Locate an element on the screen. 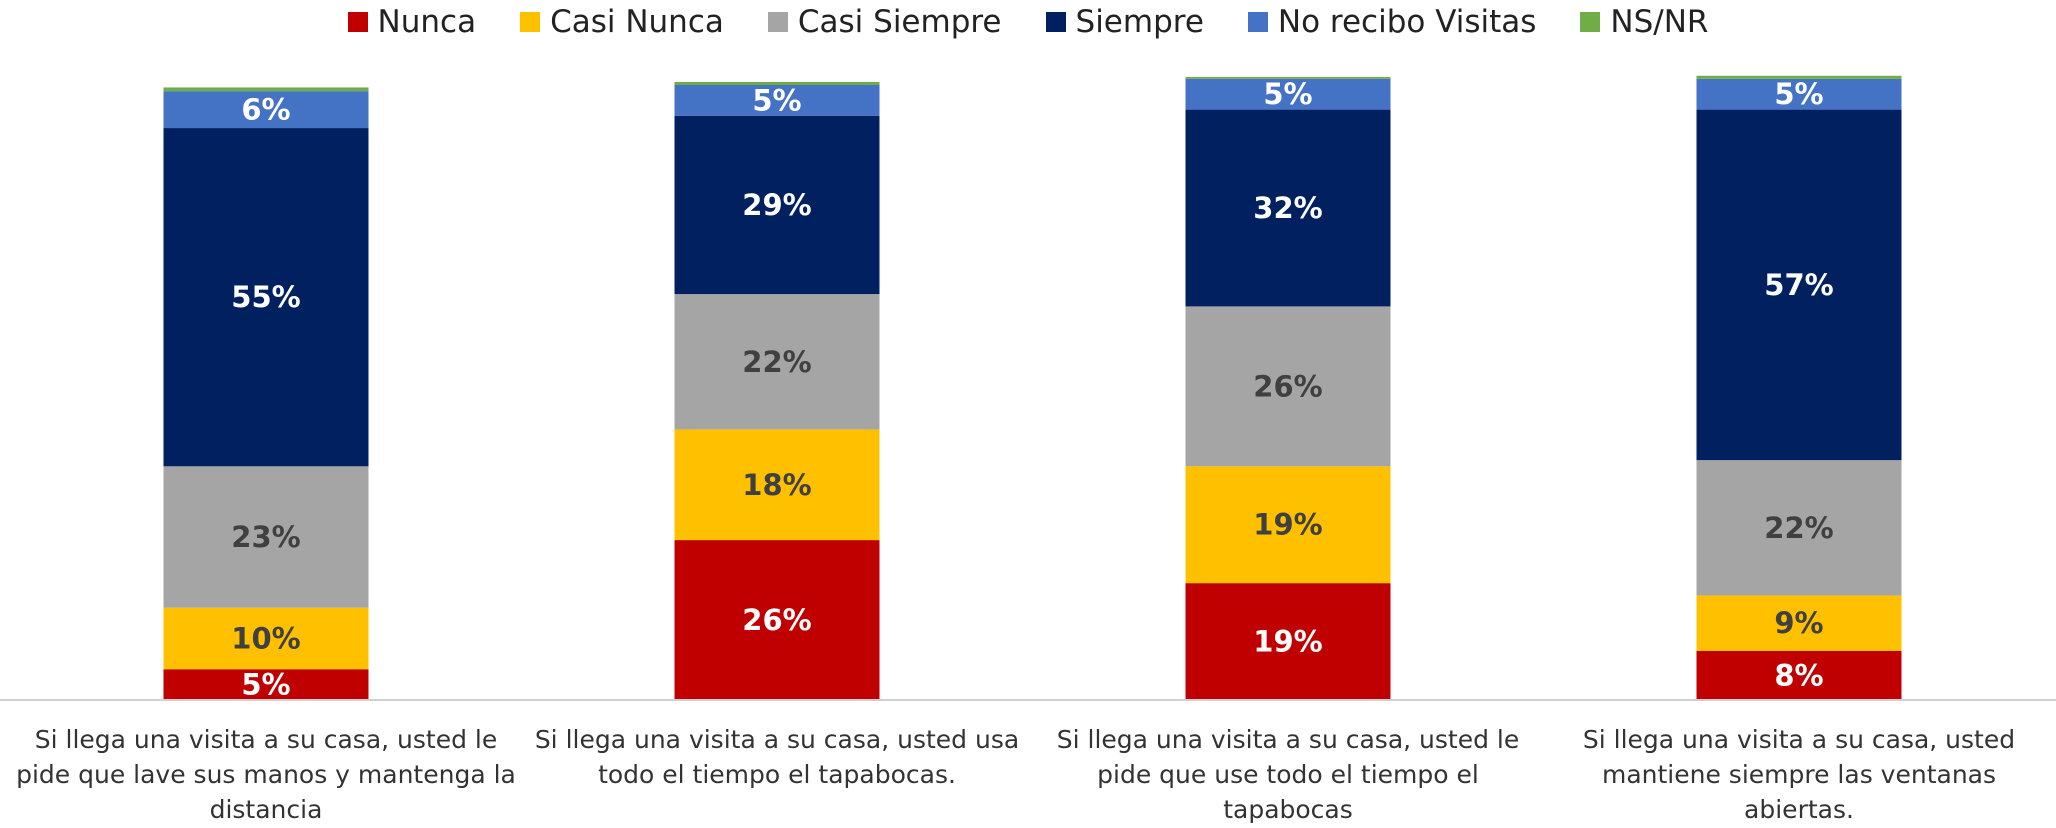 The image size is (2056, 828). legend-label: Casi Nunca is located at coordinates (637, 22).